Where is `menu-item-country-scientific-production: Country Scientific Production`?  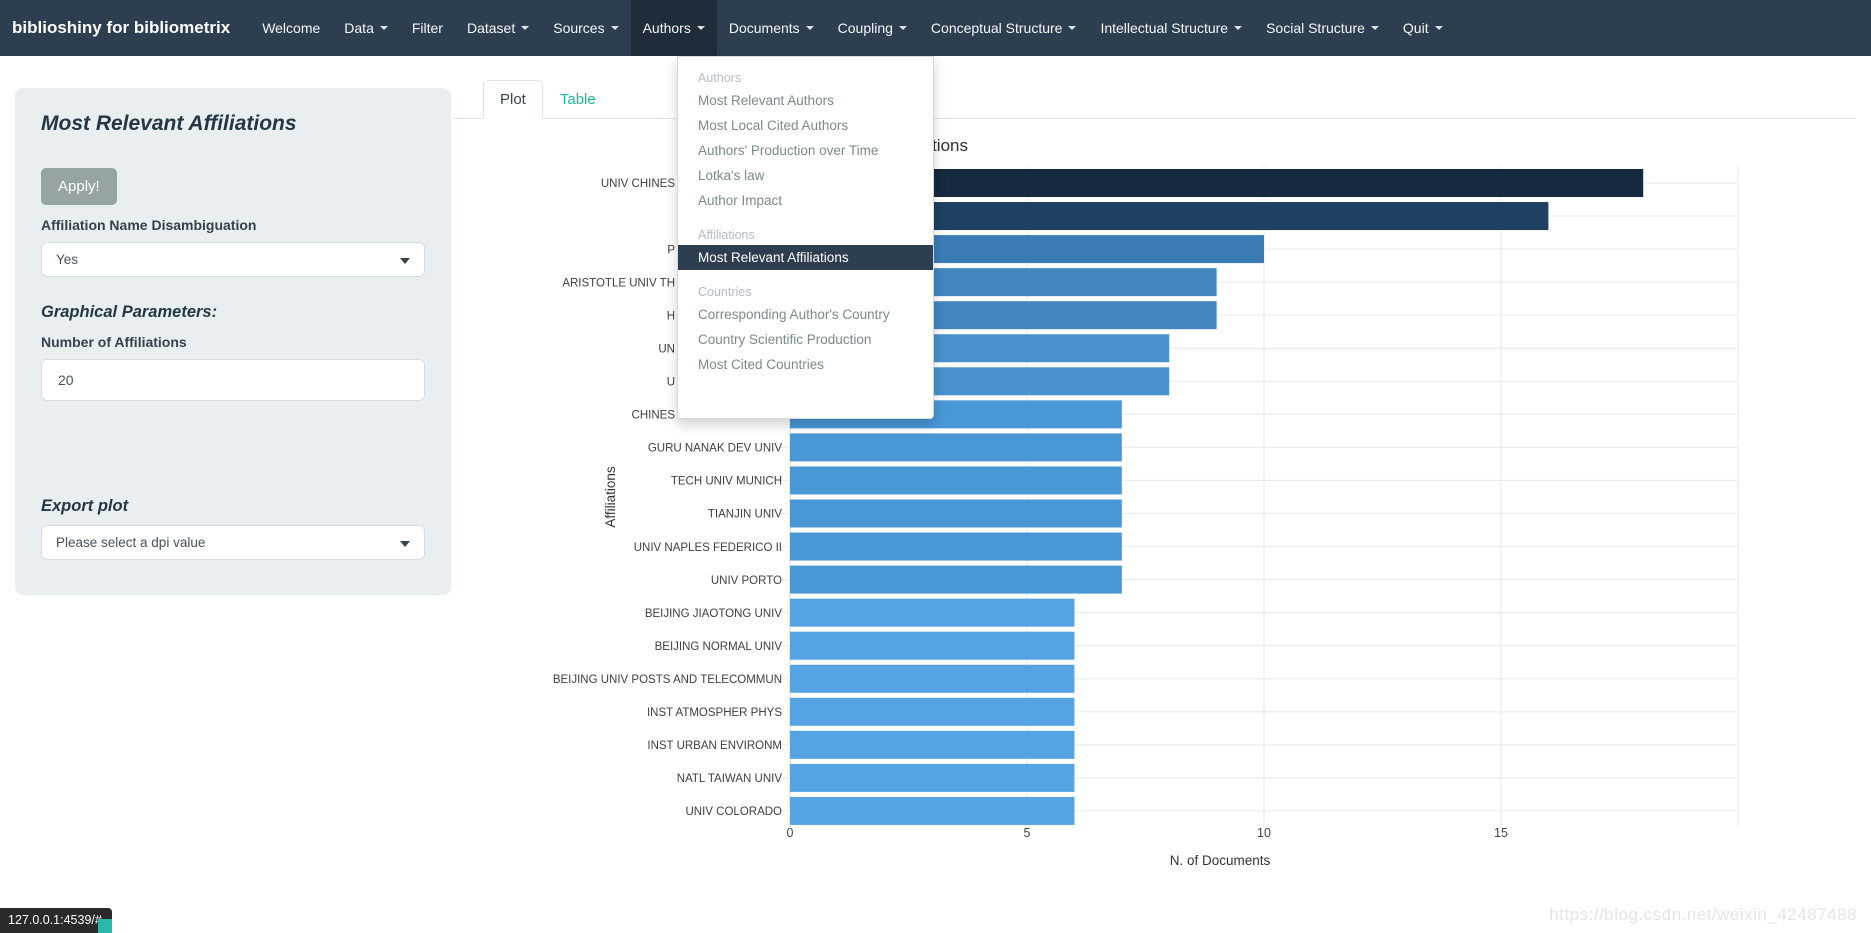
menu-item-country-scientific-production: Country Scientific Production is located at coordinates (785, 339).